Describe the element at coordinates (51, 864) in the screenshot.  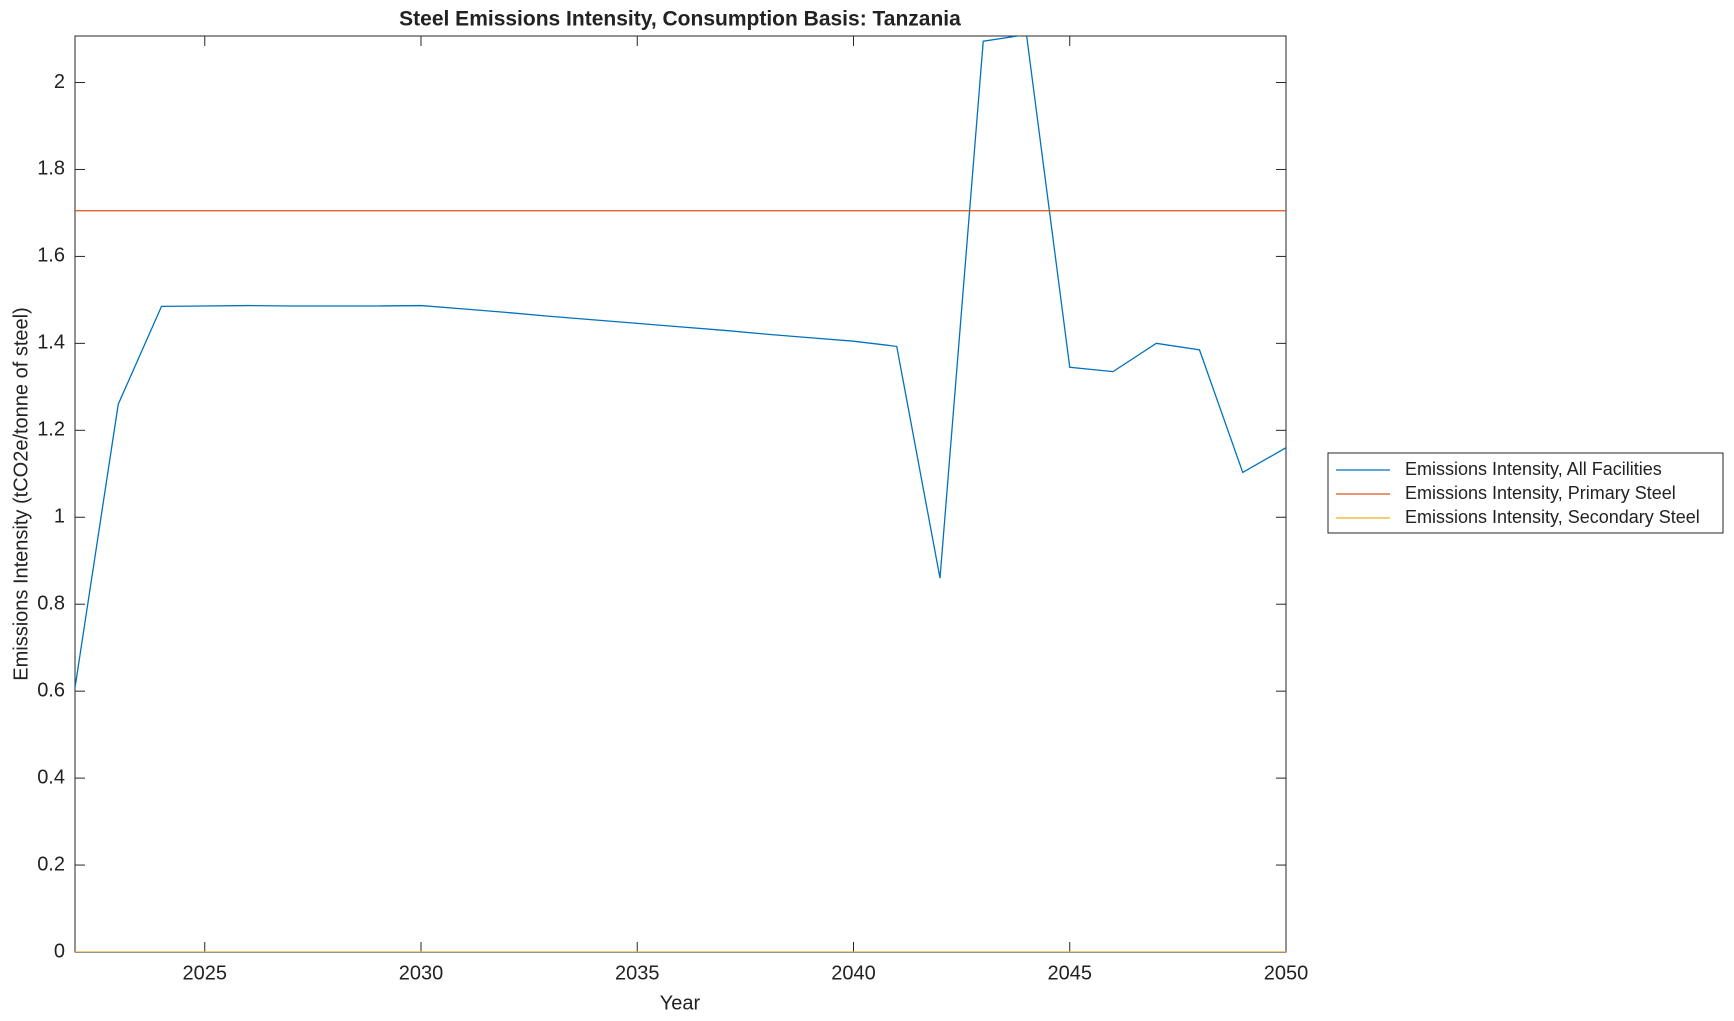
I see `y-tick-label: 0.2` at that location.